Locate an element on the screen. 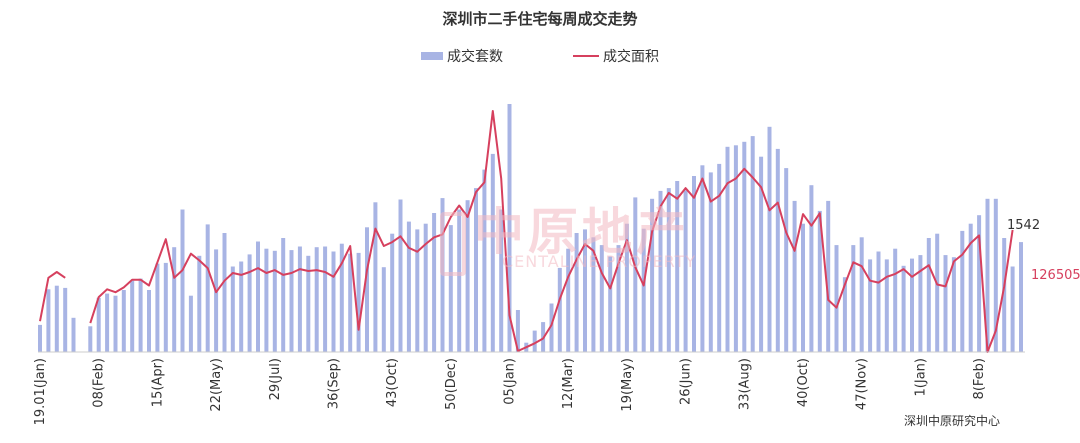 The height and width of the screenshot is (443, 1080). x-tick-label-13: 40(Oct) is located at coordinates (803, 382).